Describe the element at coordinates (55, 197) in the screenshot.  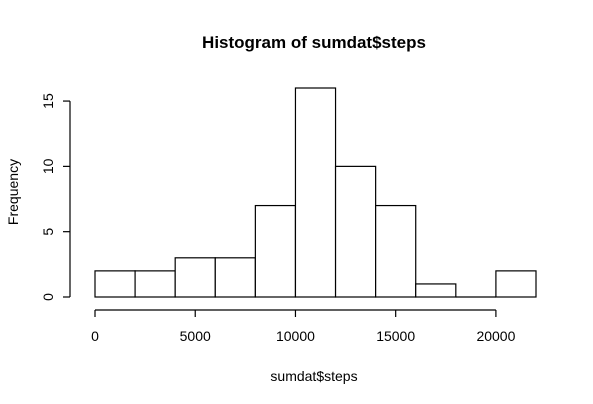
I see `y-axis: 0 5 10 15` at that location.